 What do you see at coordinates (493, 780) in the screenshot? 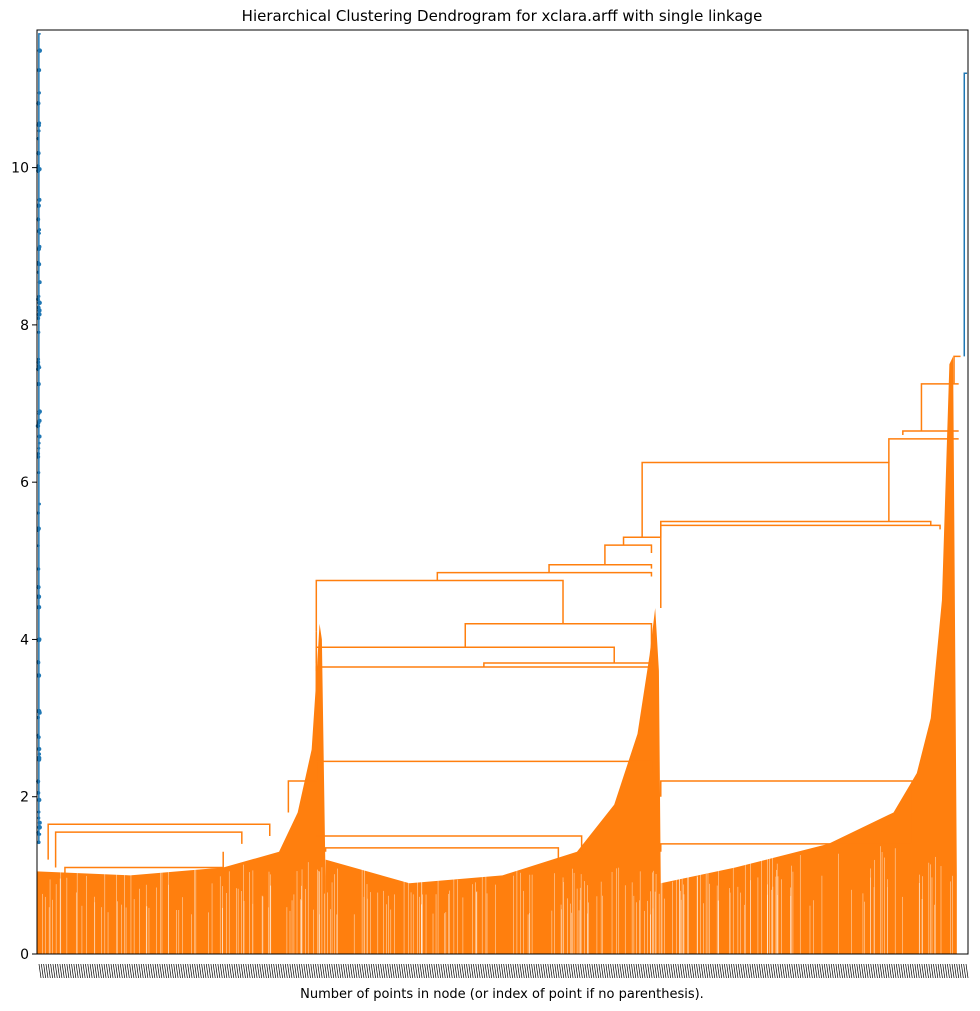
I see `cluster-b-mass` at bounding box center [493, 780].